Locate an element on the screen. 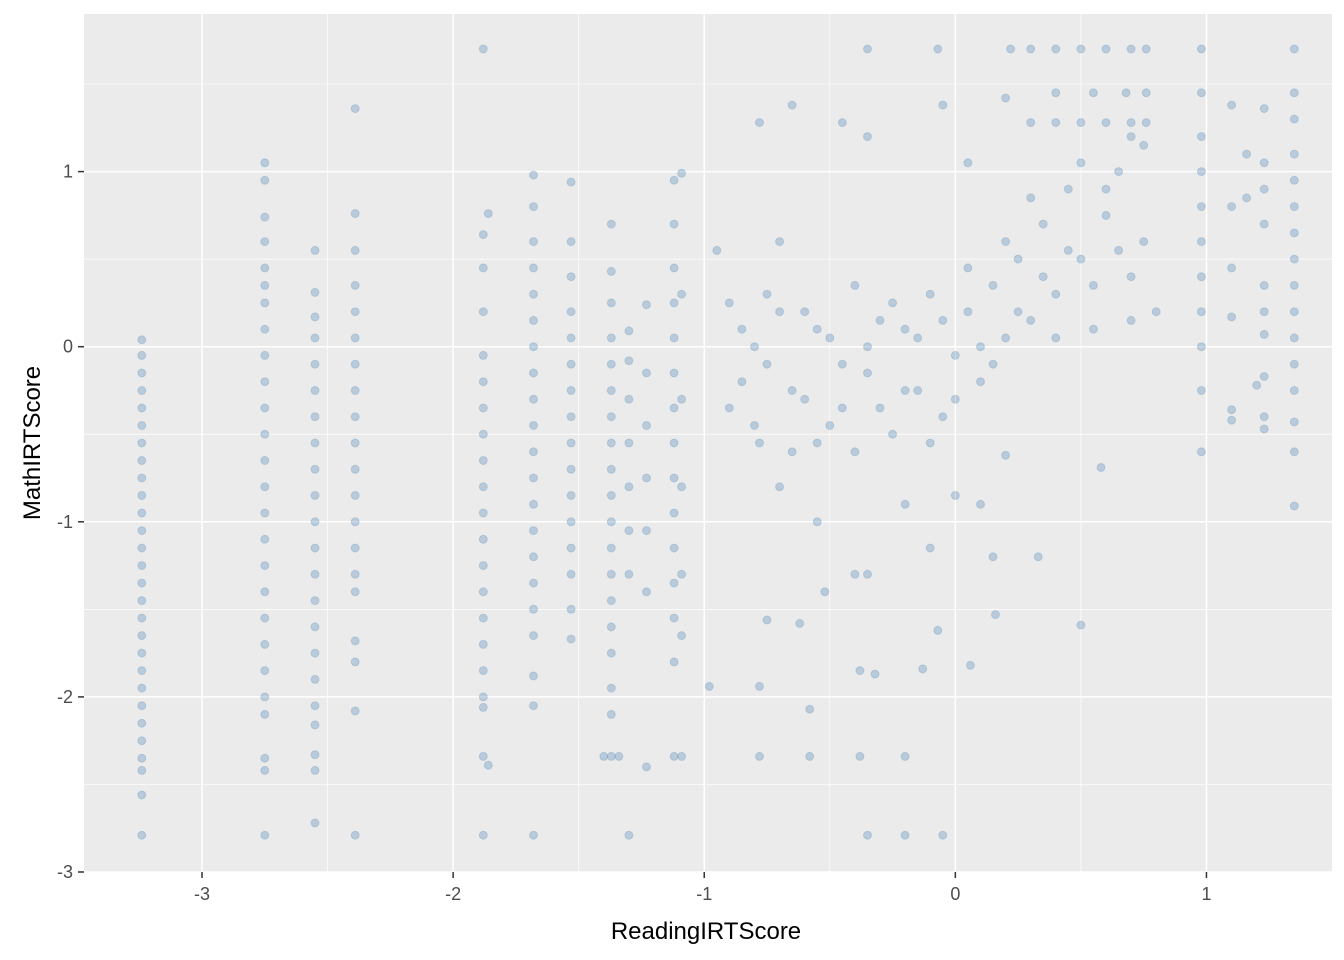 Image resolution: width=1344 pixels, height=960 pixels. y-tick-label: -1 is located at coordinates (65, 522).